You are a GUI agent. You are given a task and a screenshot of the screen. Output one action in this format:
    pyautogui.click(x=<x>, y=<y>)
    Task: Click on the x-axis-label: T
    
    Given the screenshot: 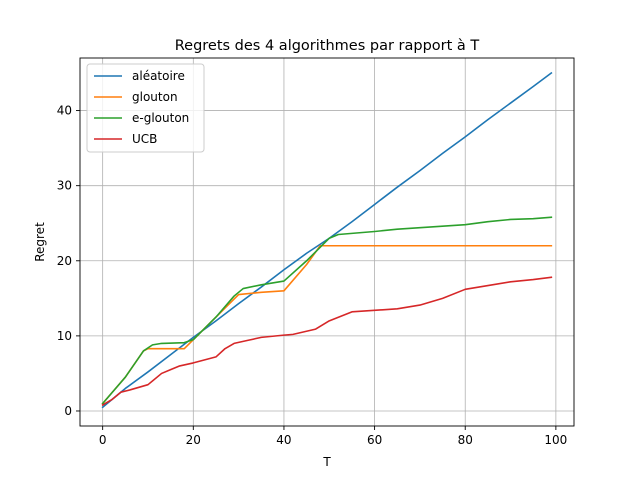 What is the action you would take?
    pyautogui.click(x=326, y=462)
    